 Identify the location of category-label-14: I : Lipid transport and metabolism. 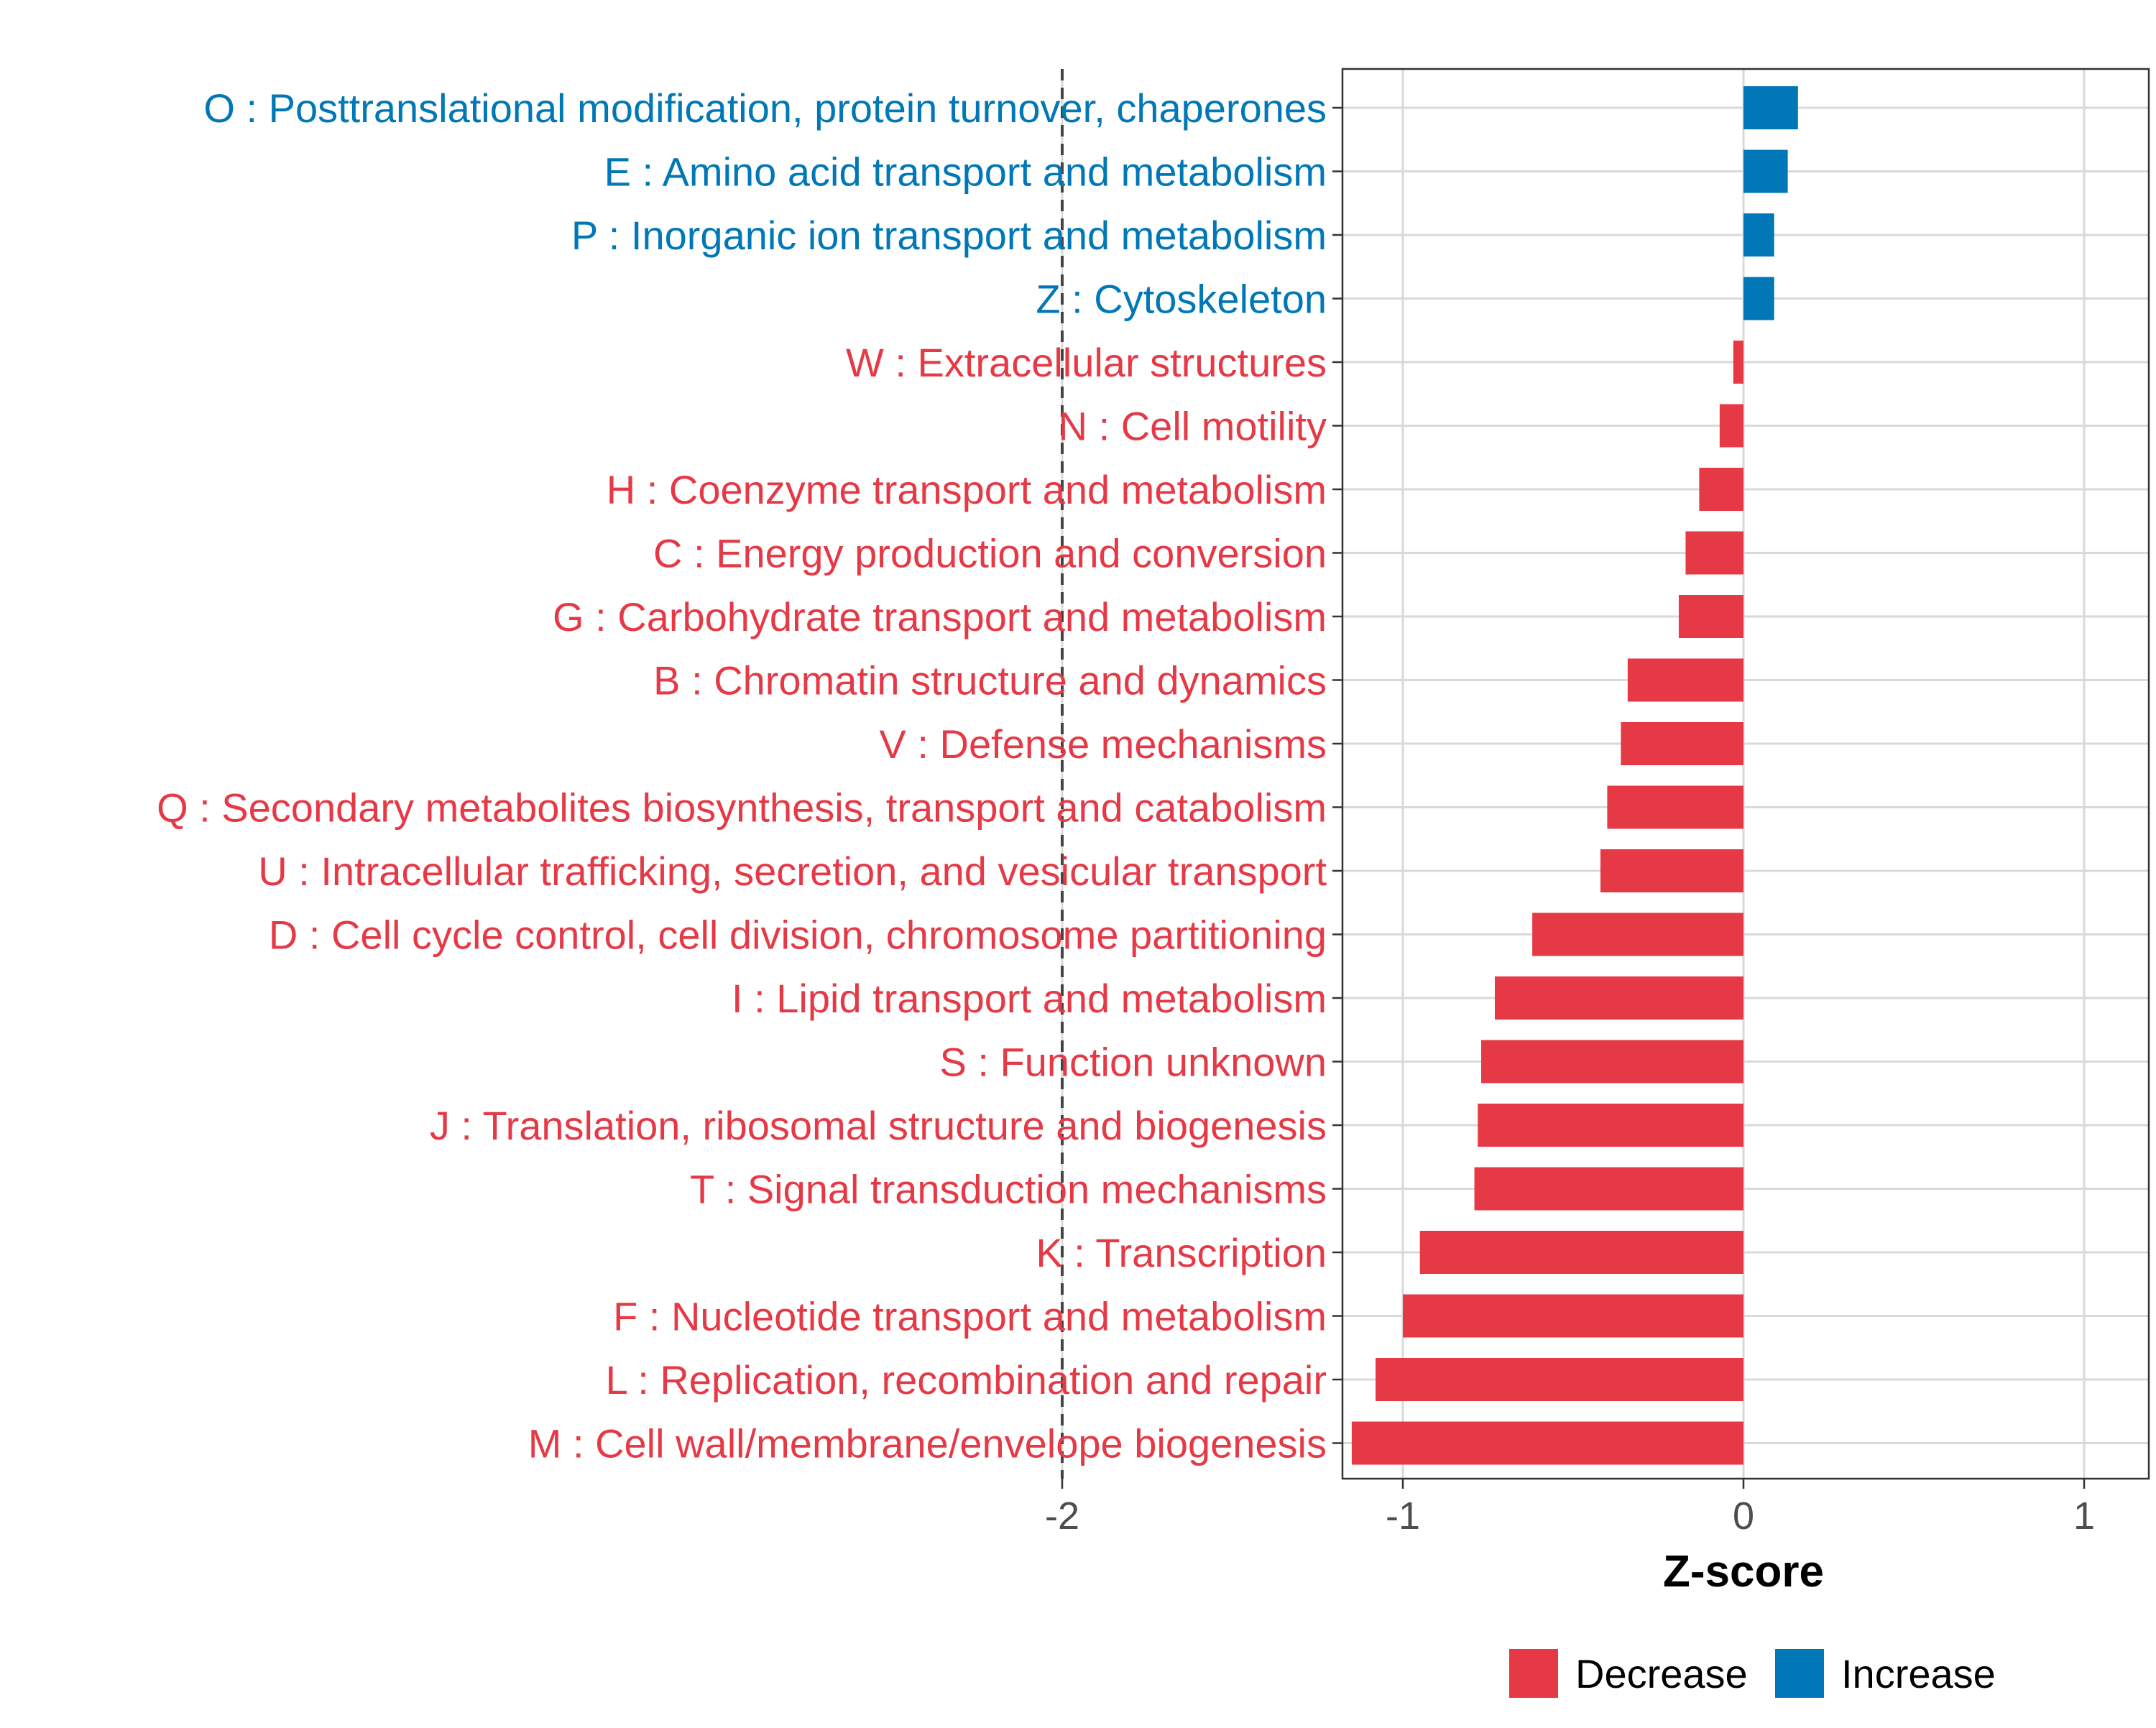
(1029, 999).